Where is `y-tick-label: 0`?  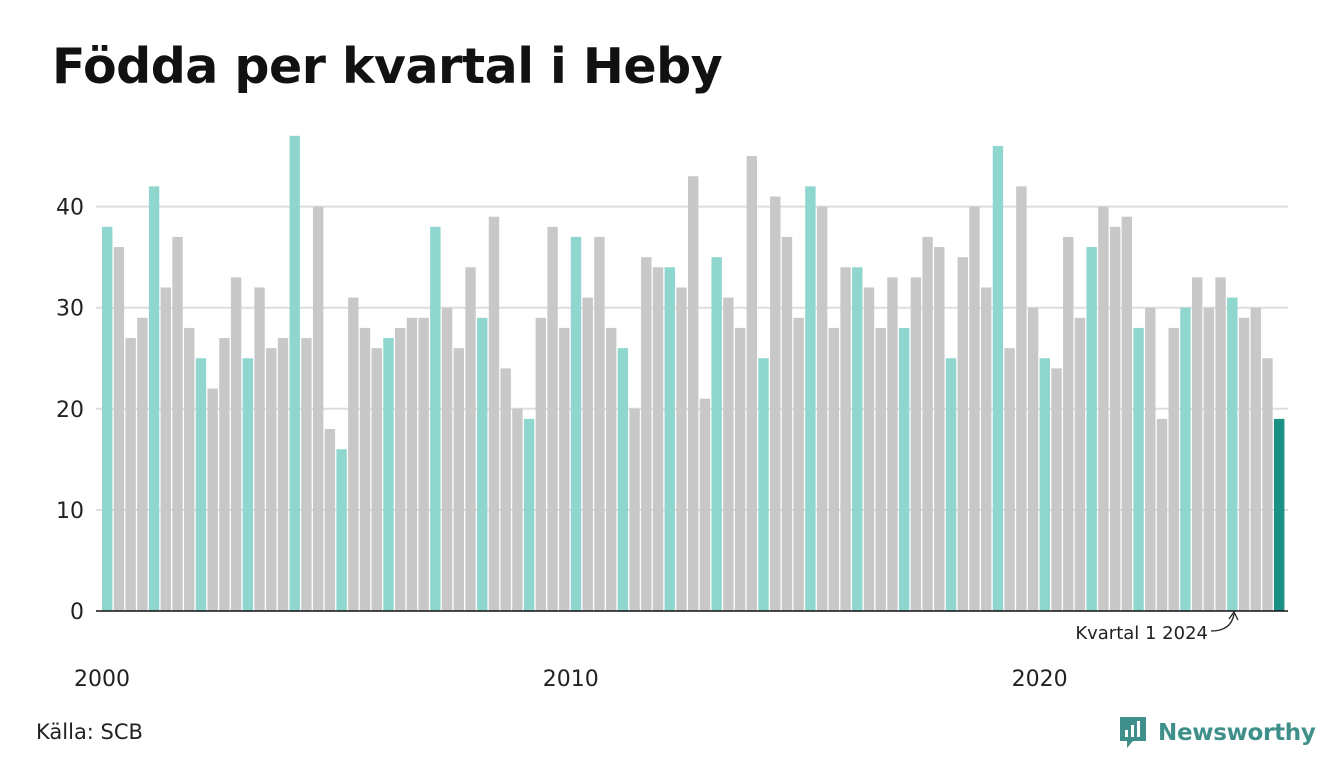
y-tick-label: 0 is located at coordinates (77, 612).